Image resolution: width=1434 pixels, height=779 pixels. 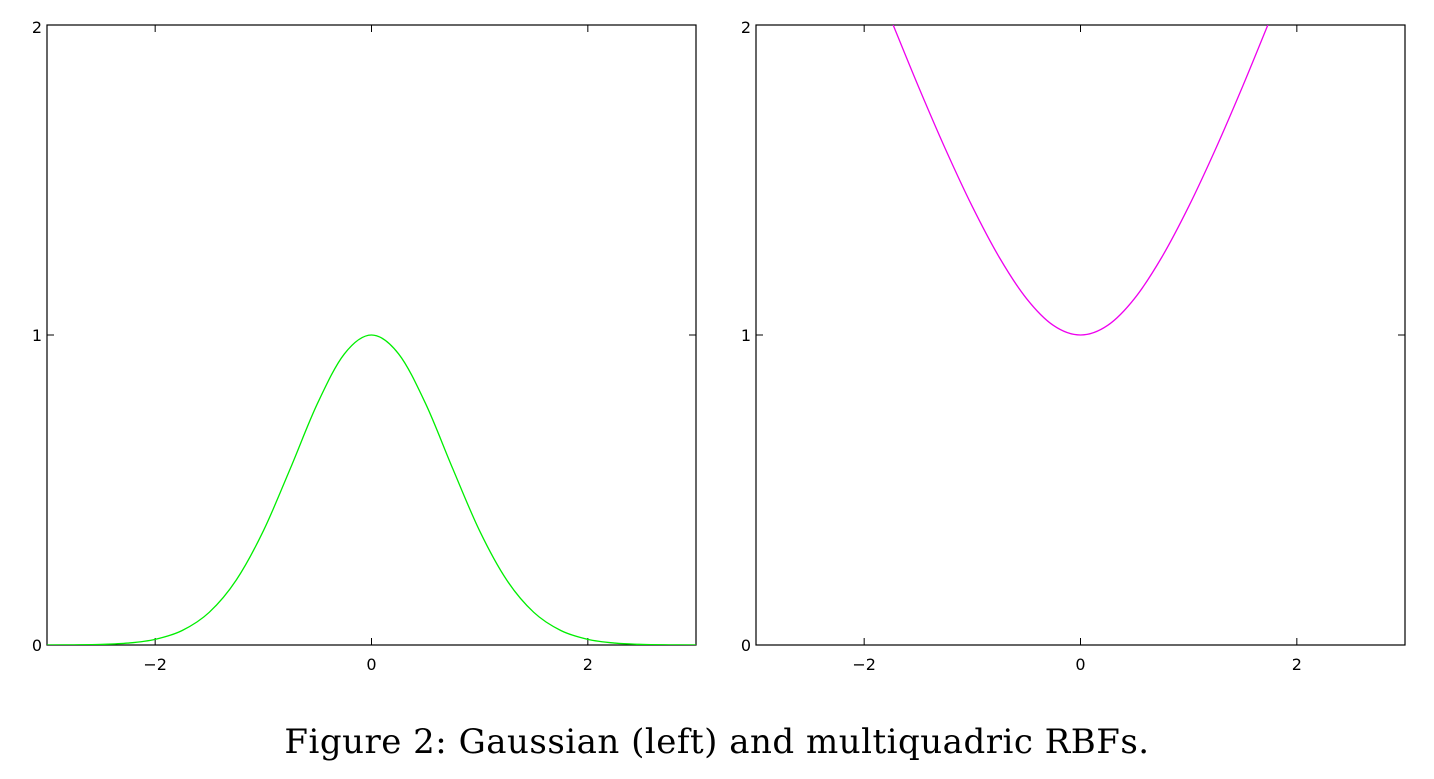 What do you see at coordinates (746, 27) in the screenshot?
I see `multiquadric-y-tick-label: 2` at bounding box center [746, 27].